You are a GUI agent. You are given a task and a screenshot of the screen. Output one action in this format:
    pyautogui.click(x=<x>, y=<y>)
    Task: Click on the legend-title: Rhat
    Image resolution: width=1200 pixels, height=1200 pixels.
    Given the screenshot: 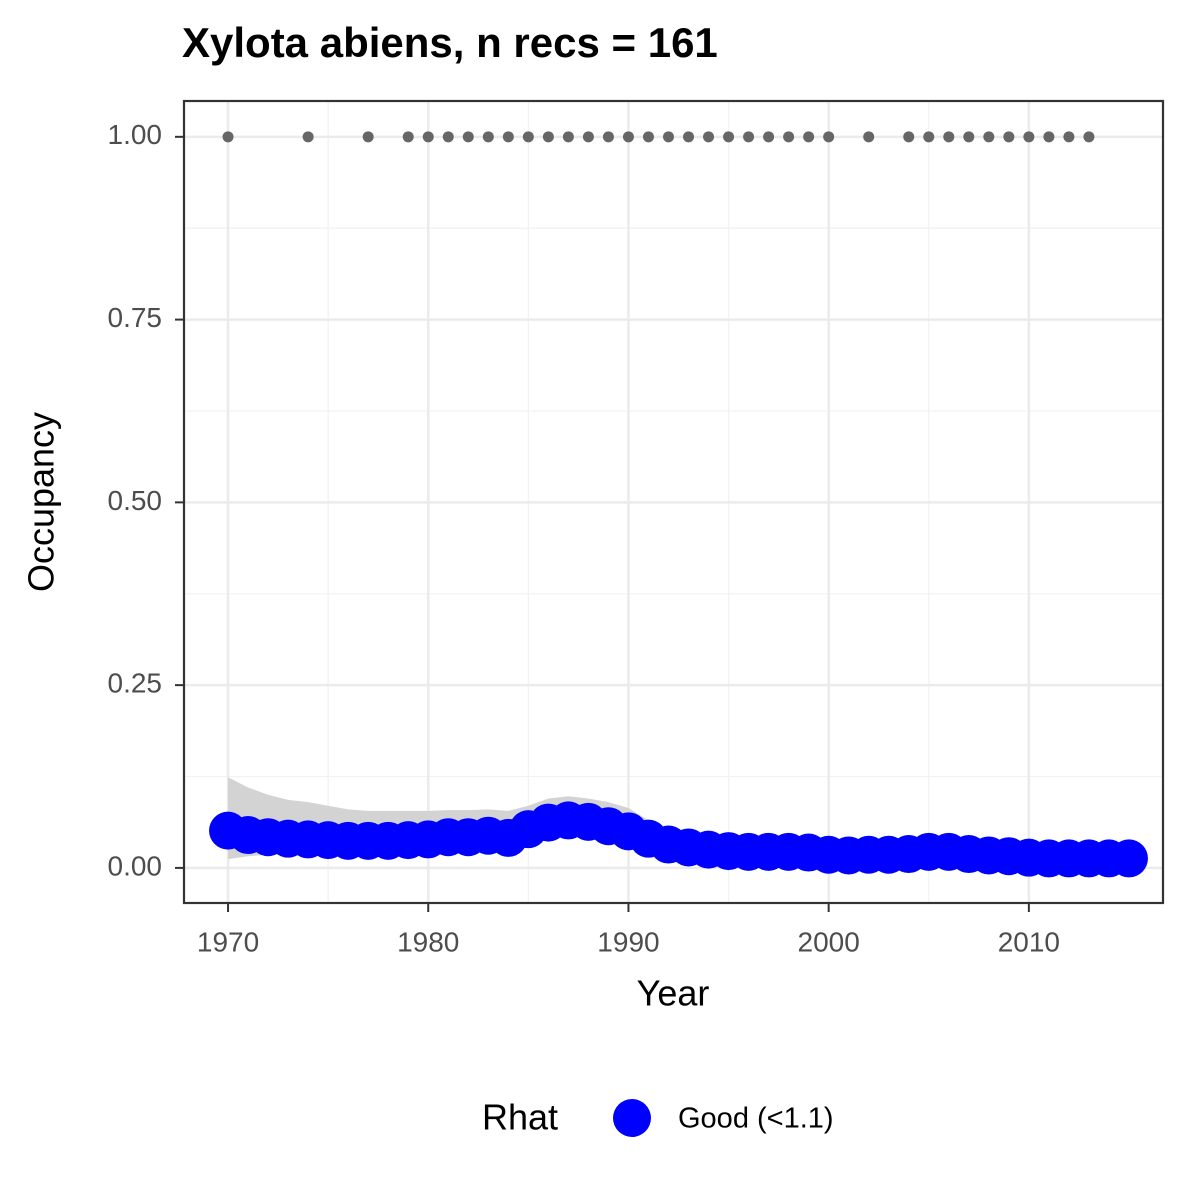 What is the action you would take?
    pyautogui.click(x=520, y=1117)
    